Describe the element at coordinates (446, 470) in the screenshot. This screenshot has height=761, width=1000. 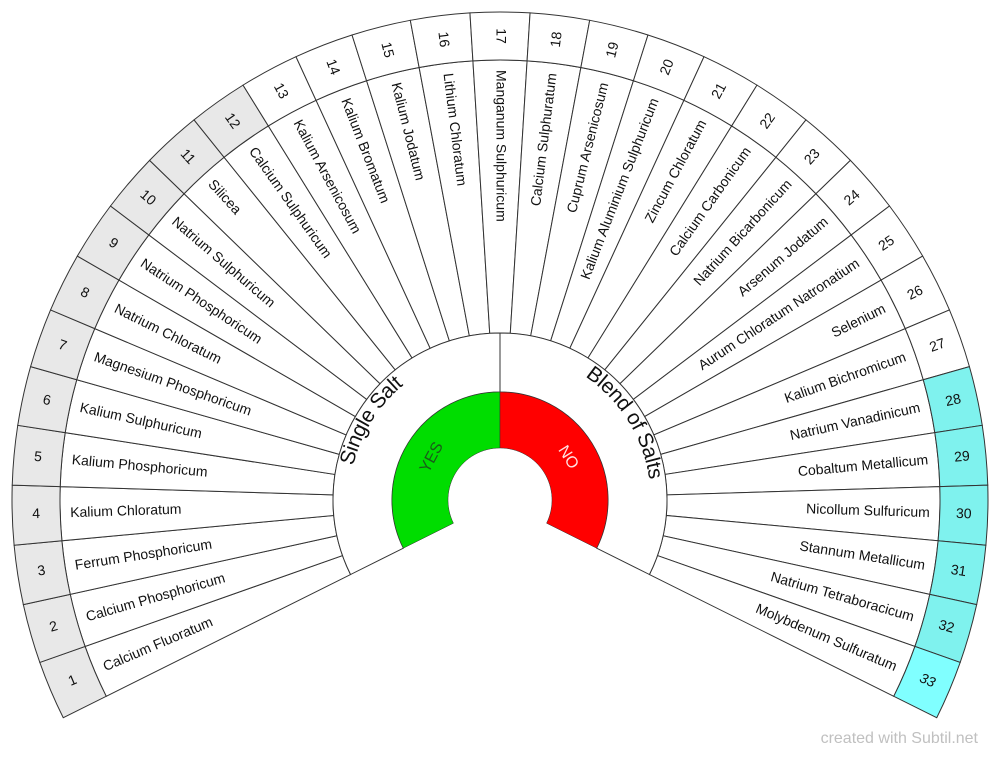
I see `yes-sector` at that location.